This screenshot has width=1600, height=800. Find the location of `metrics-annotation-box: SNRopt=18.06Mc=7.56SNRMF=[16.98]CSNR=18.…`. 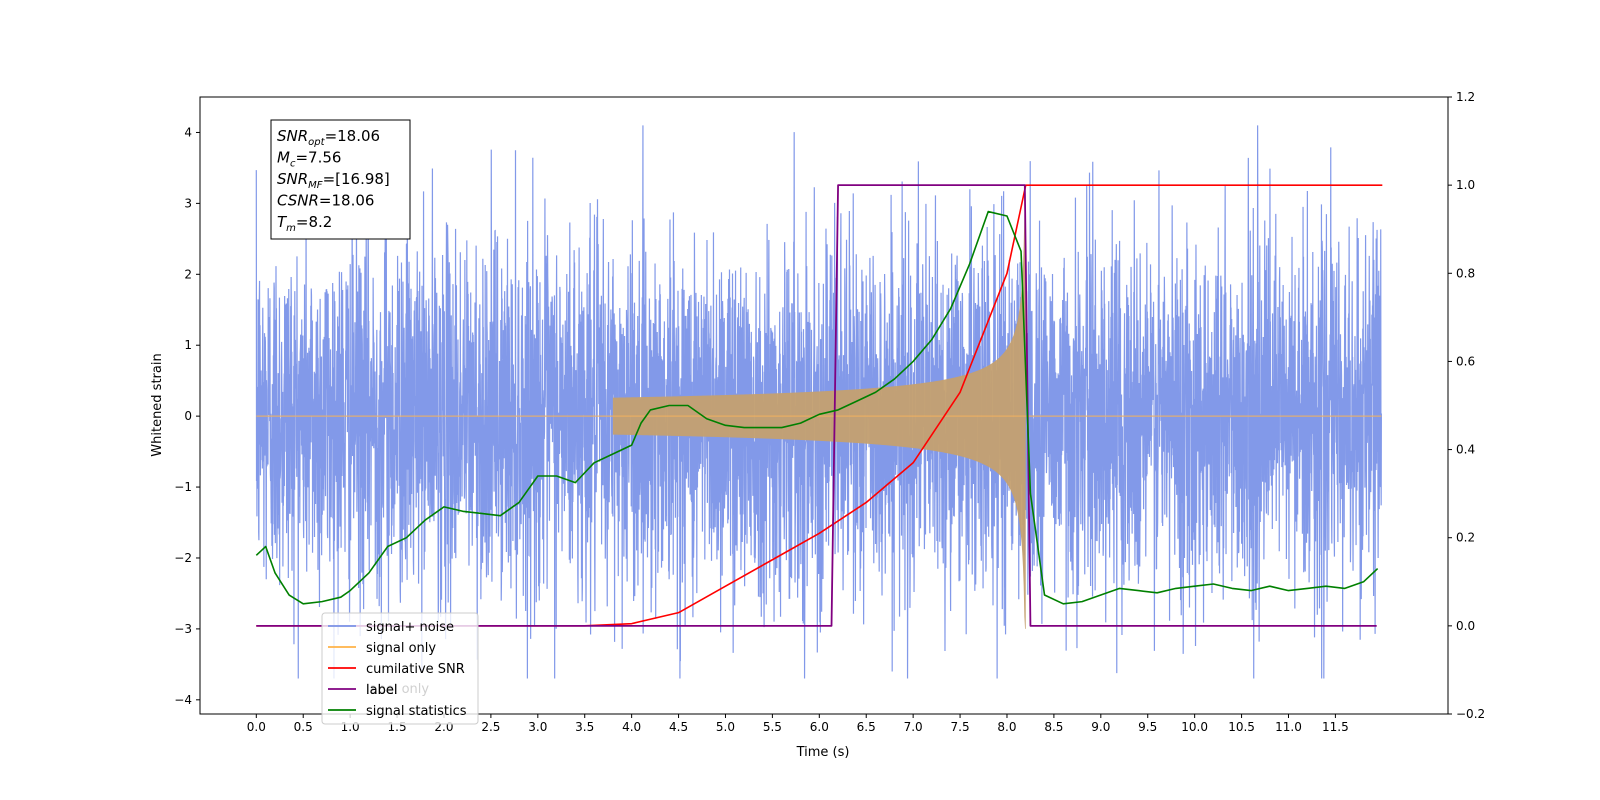

metrics-annotation-box: SNRopt=18.06Mc=7.56SNRMF=[16.98]CSNR=18.… is located at coordinates (340, 179).